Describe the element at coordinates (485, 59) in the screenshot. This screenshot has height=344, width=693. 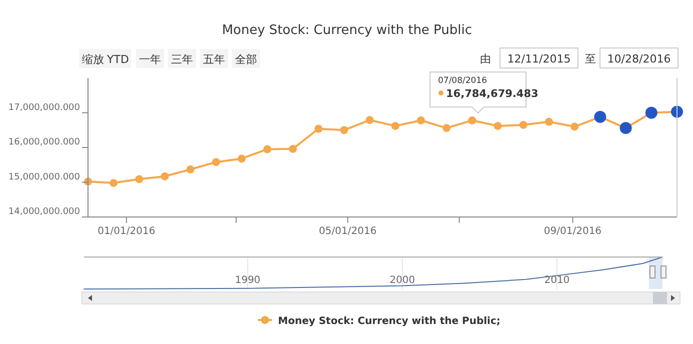
I see `text: 由` at that location.